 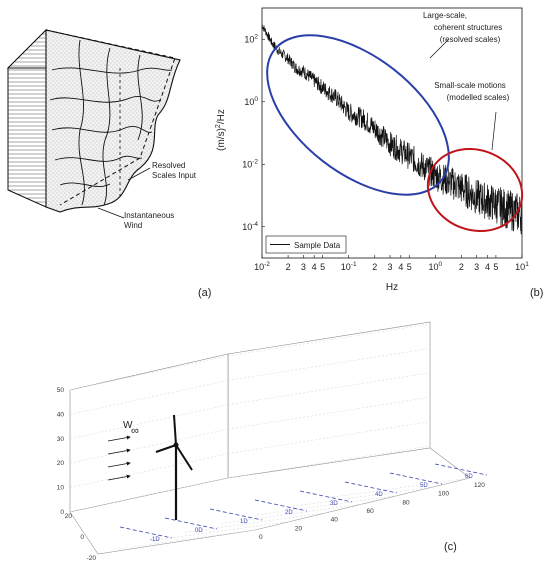 I want to click on y-axis-label: (m/s)2/Hz, so click(x=221, y=130).